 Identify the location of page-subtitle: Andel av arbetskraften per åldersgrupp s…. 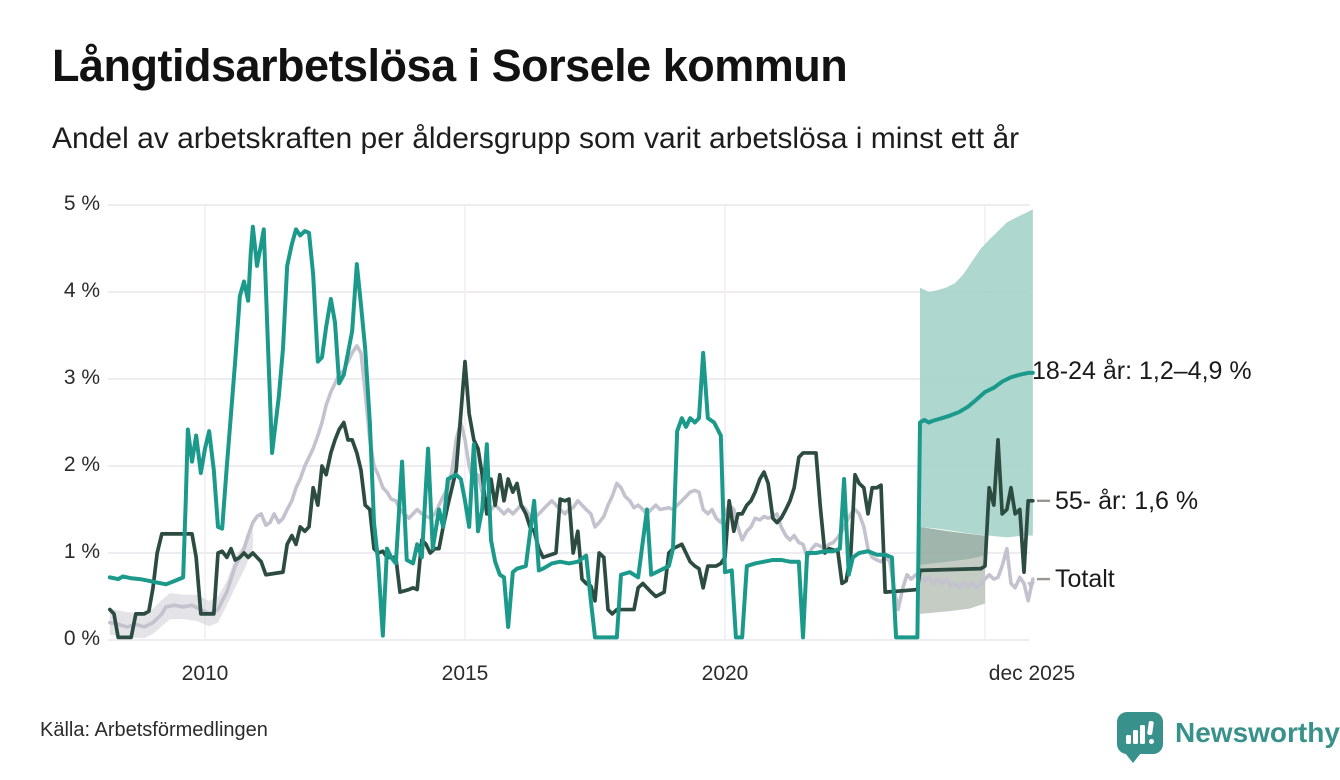
(536, 138).